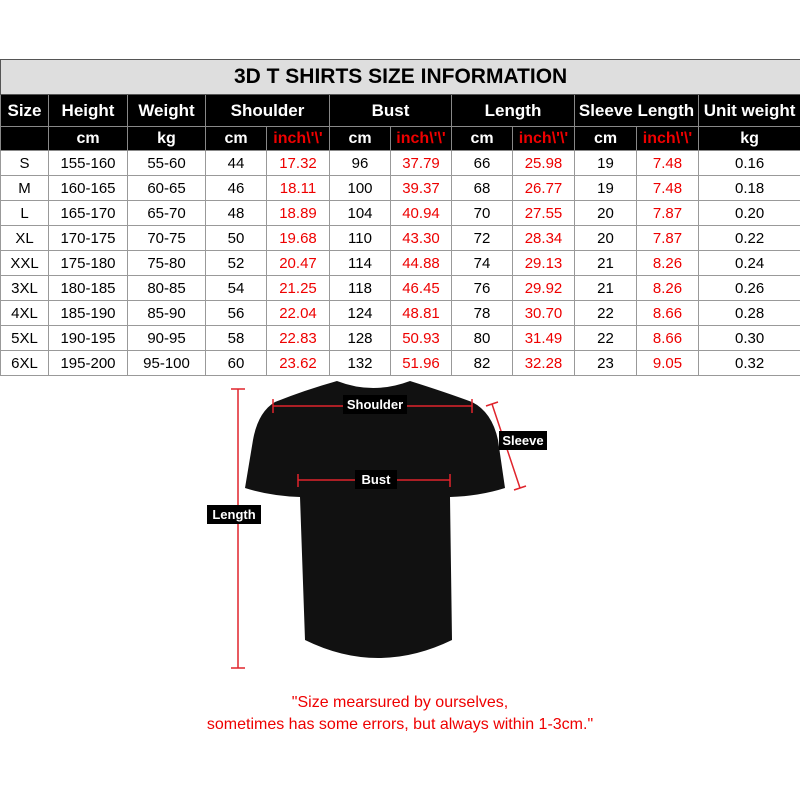 The height and width of the screenshot is (800, 800). What do you see at coordinates (482, 263) in the screenshot?
I see `table-cell: 74` at bounding box center [482, 263].